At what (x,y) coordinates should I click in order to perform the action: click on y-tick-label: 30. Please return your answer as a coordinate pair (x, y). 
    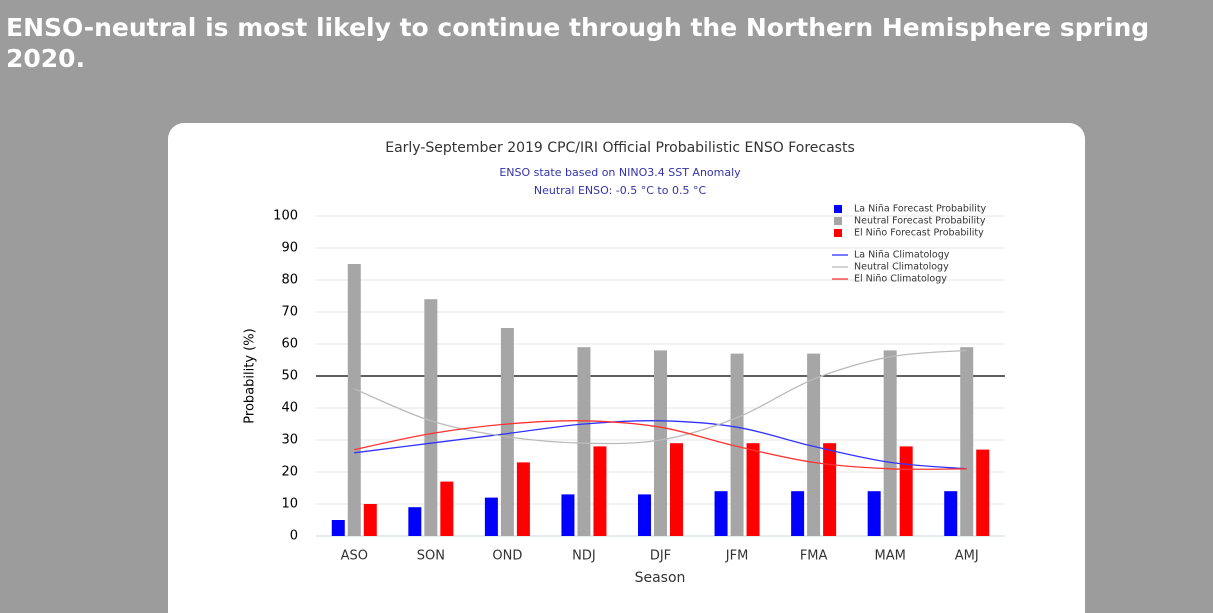
    Looking at the image, I should click on (289, 440).